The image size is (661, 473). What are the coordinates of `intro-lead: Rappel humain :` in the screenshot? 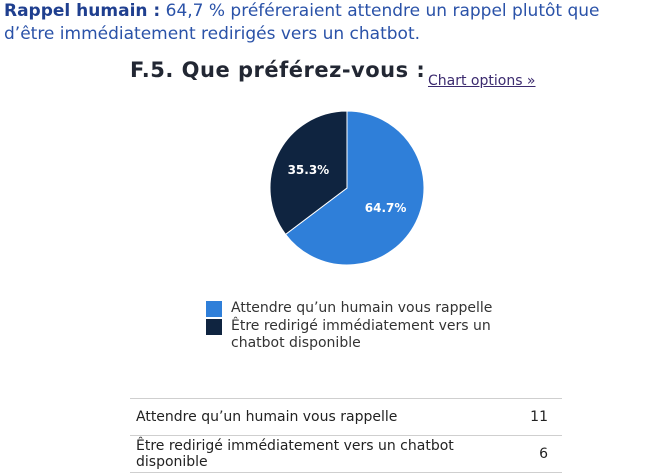 It's located at (82, 11).